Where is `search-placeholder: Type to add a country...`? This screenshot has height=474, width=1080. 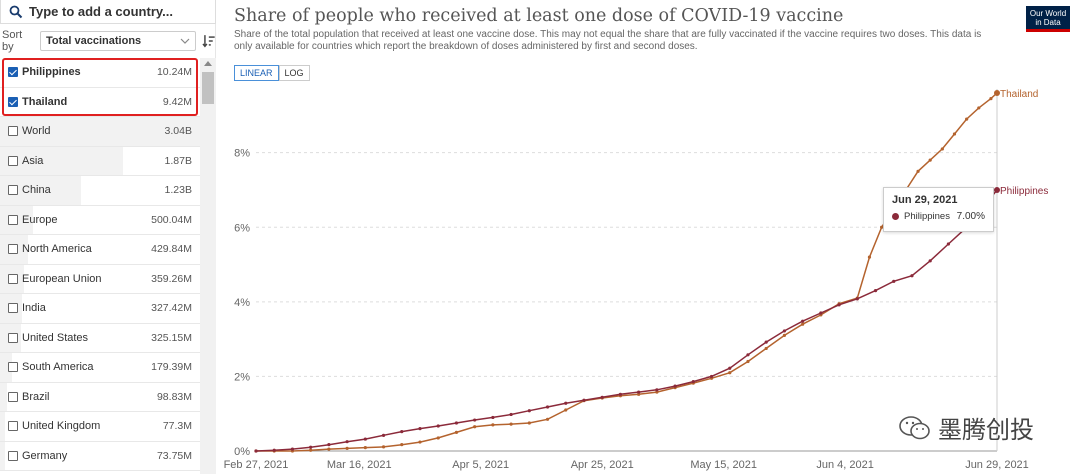
search-placeholder: Type to add a country... is located at coordinates (101, 11).